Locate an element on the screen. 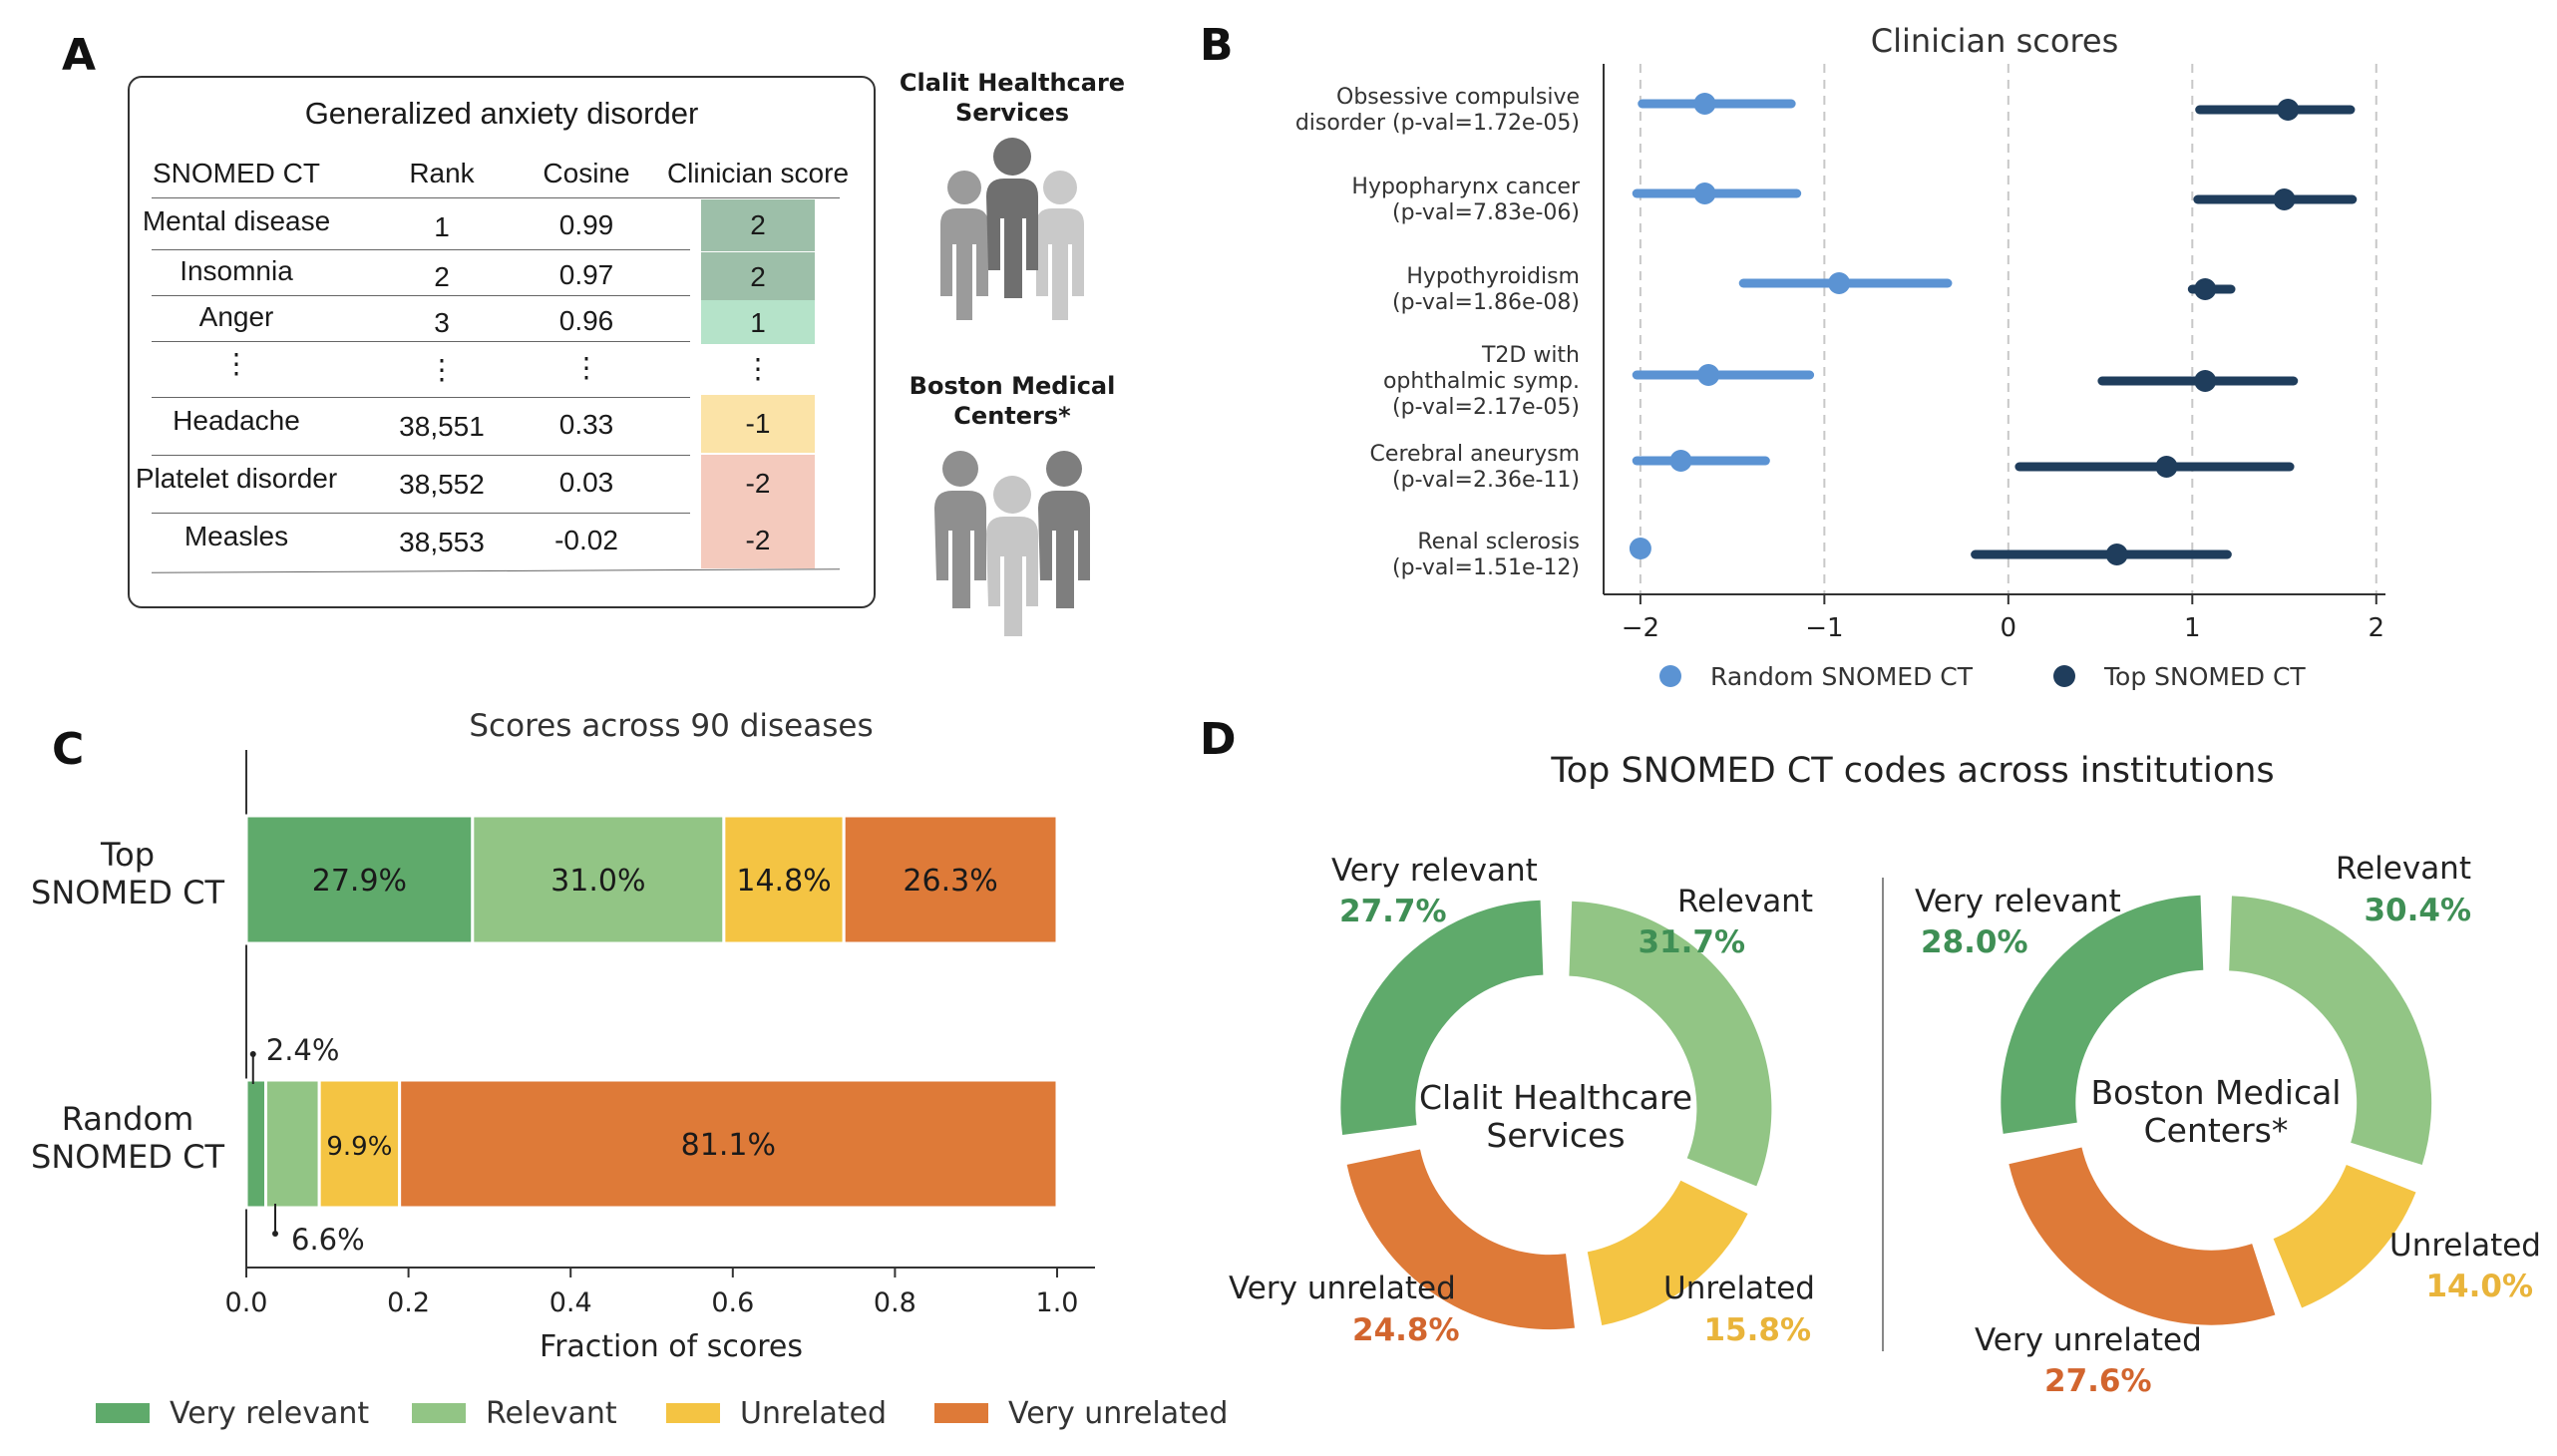 This screenshot has height=1456, width=2557. donut-center-label: Centers* is located at coordinates (2216, 1130).